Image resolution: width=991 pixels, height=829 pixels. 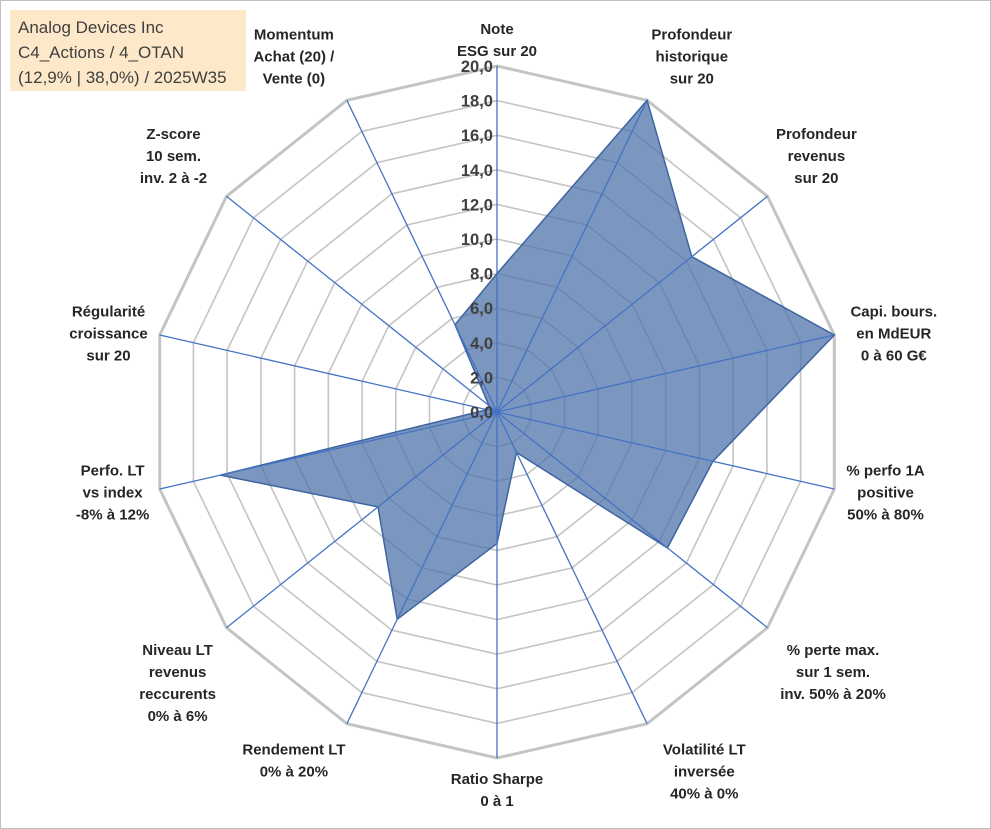 I want to click on tick-label: 4,0, so click(x=481, y=344).